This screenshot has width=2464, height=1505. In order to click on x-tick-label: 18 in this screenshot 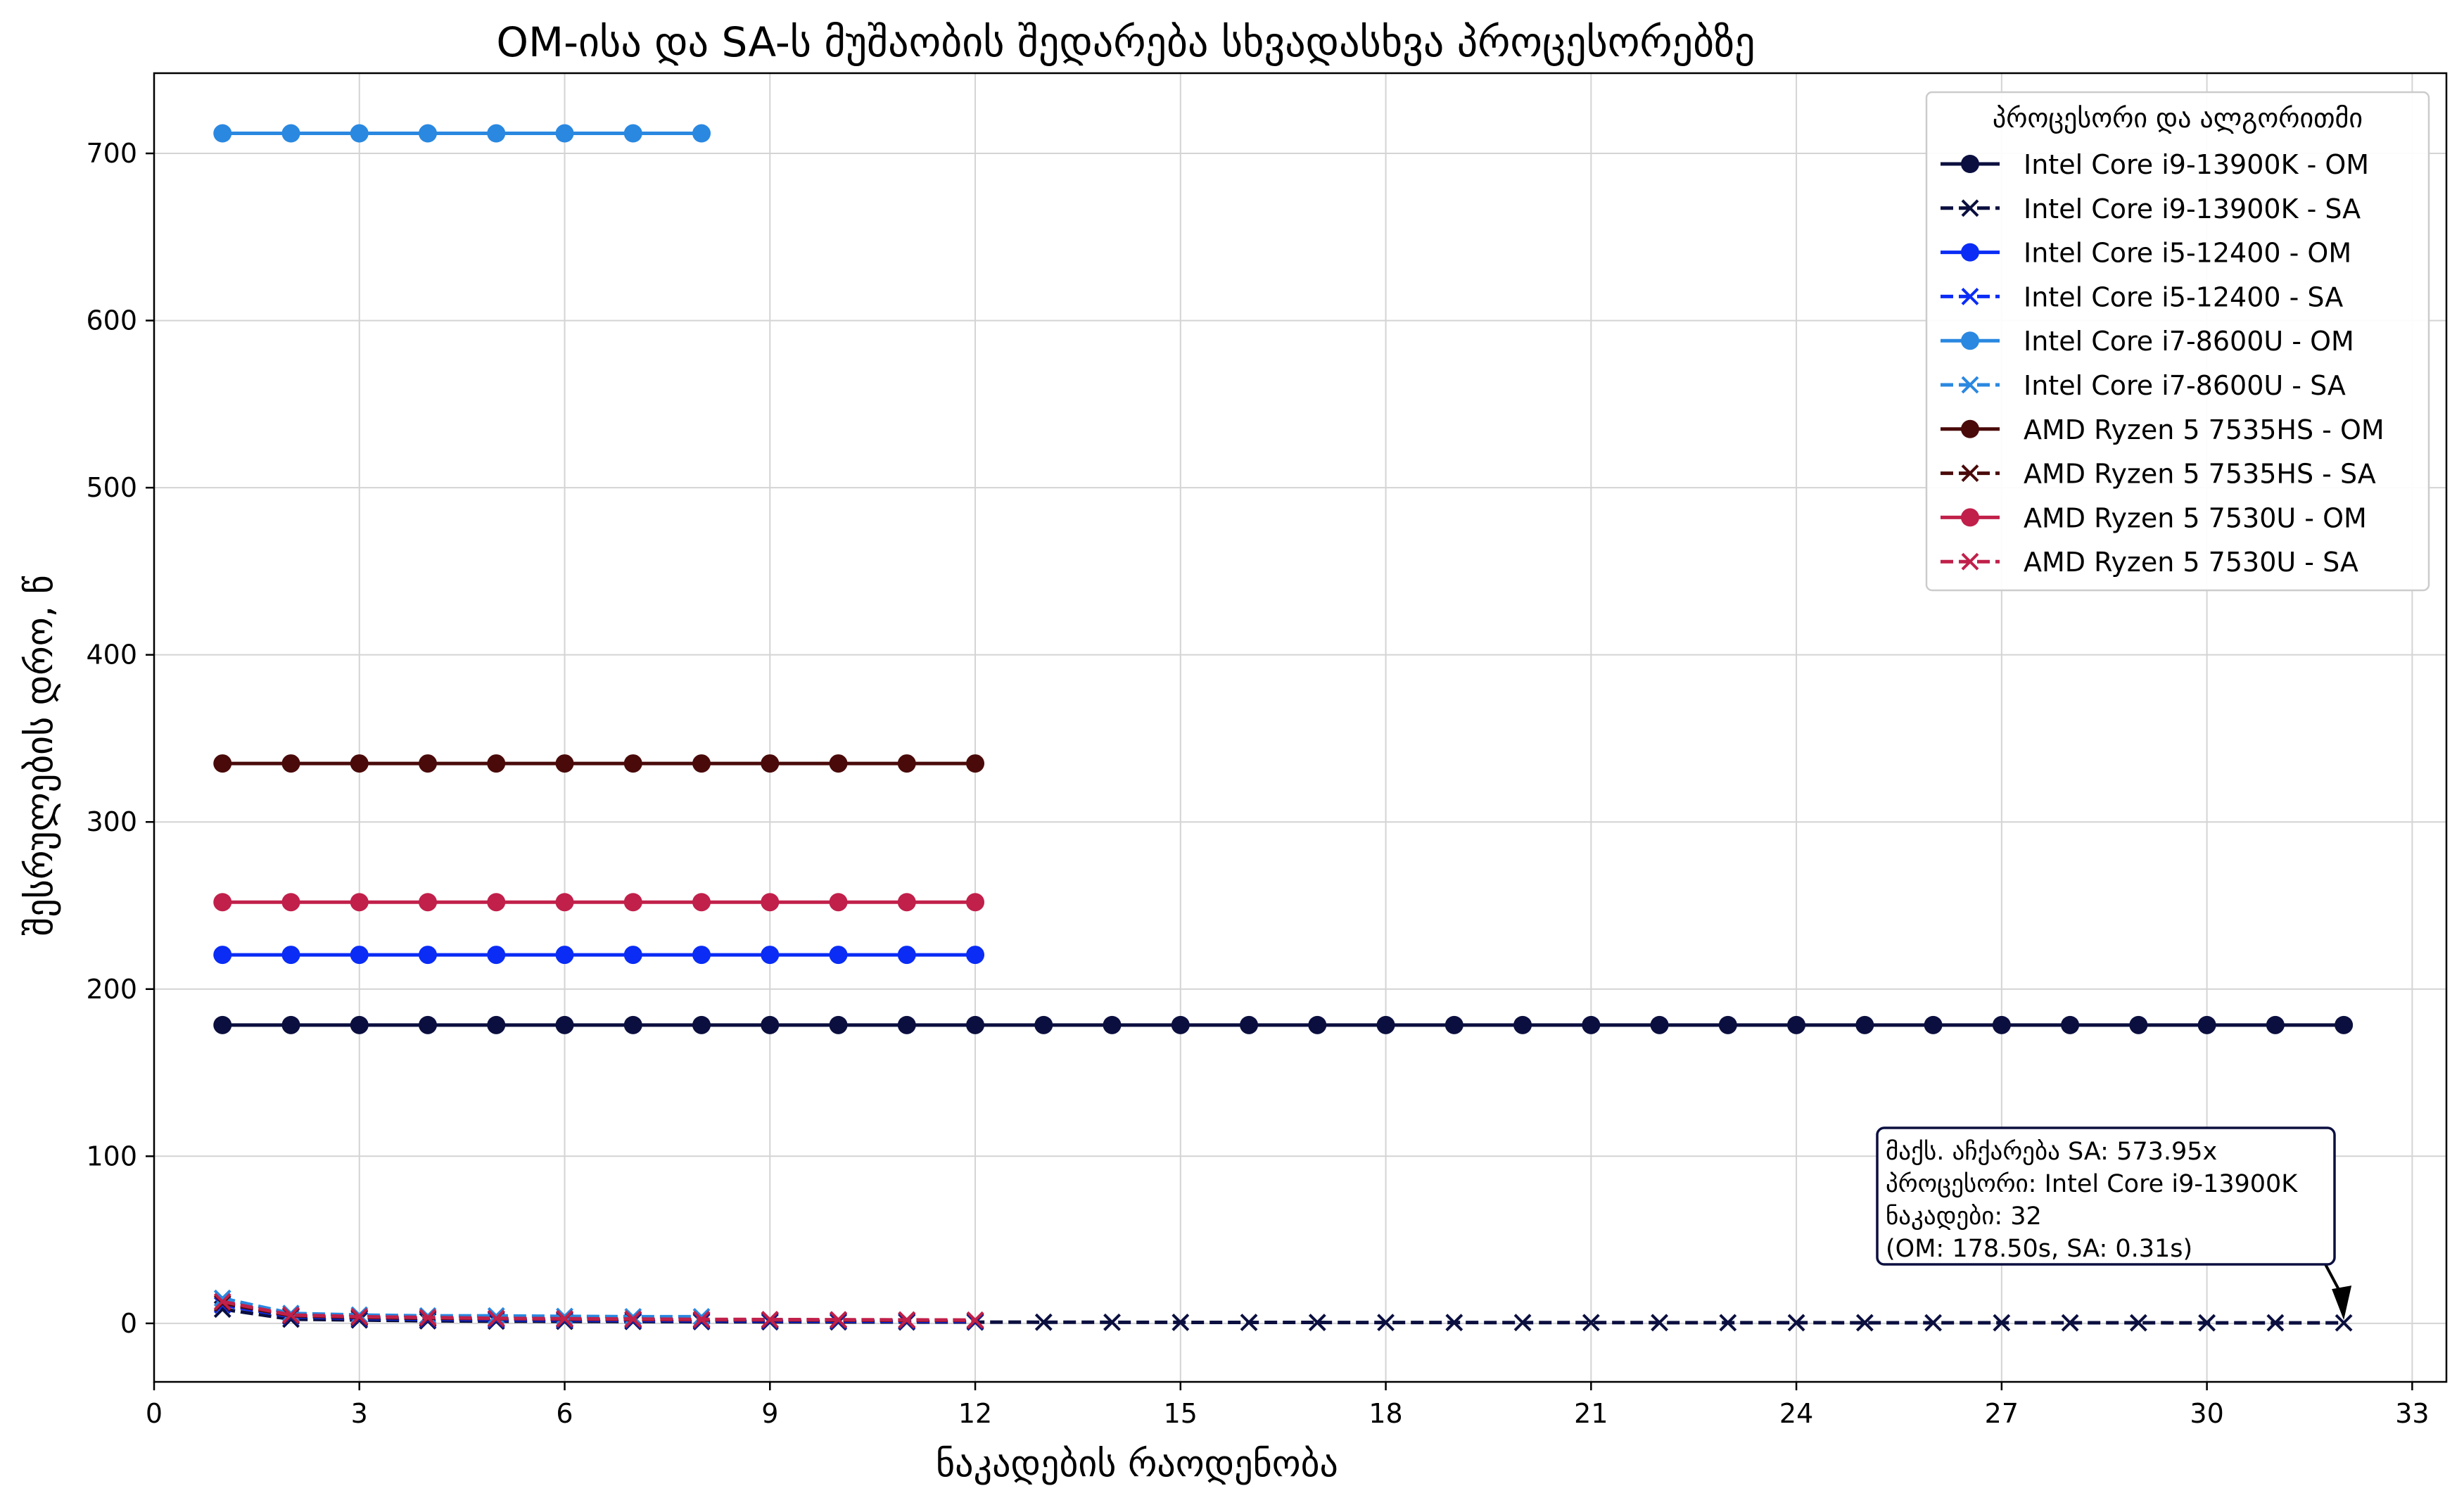, I will do `click(1385, 1413)`.